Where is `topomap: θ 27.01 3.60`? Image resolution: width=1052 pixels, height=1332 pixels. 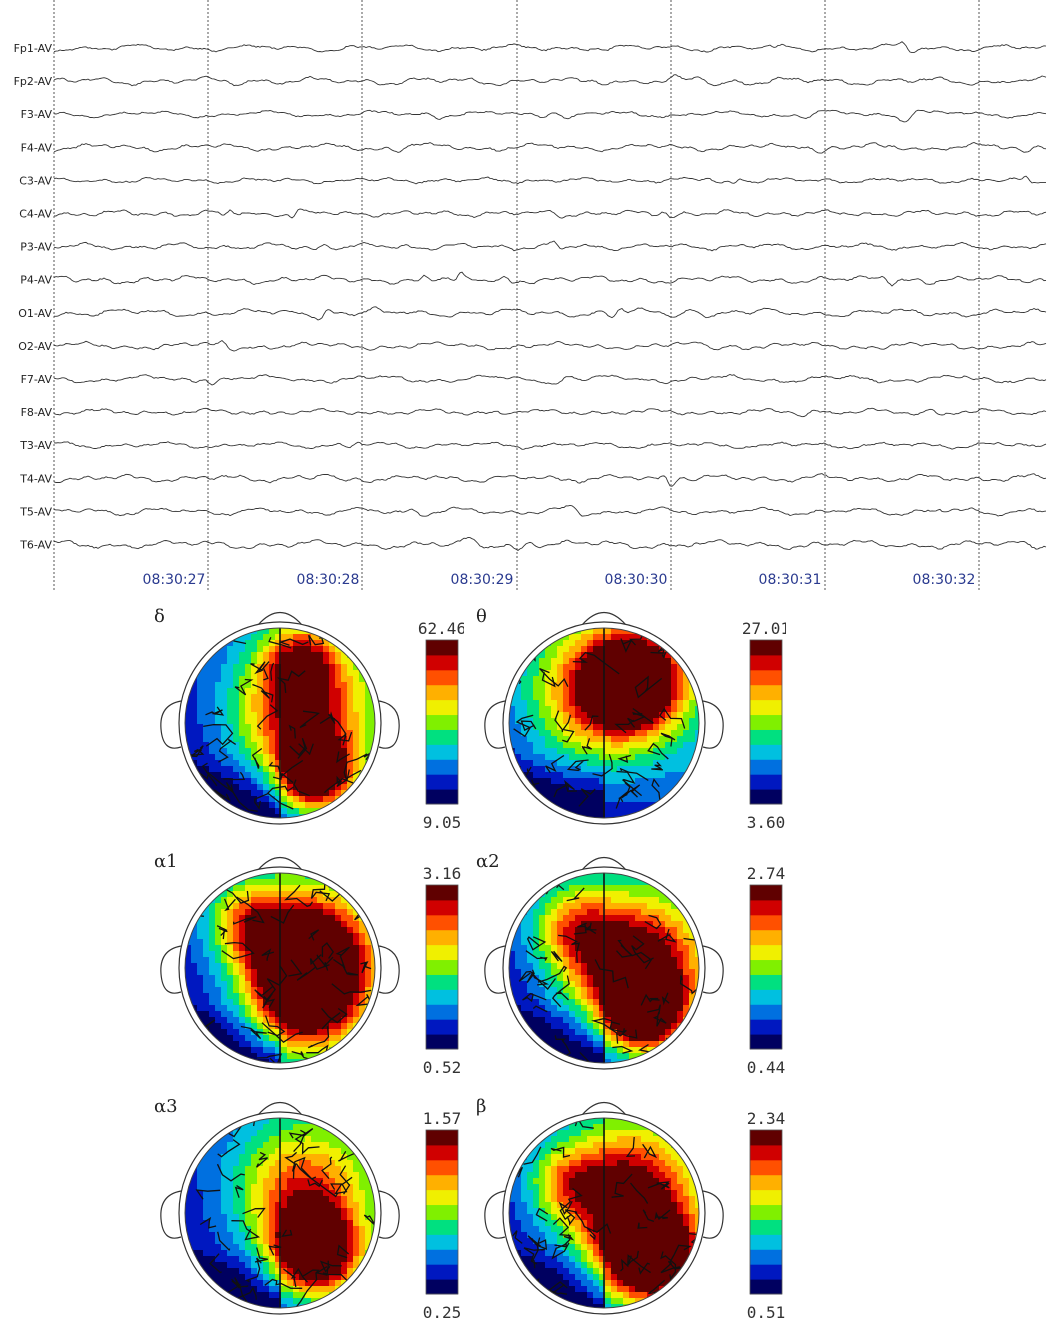 topomap: θ 27.01 3.60 is located at coordinates (631, 722).